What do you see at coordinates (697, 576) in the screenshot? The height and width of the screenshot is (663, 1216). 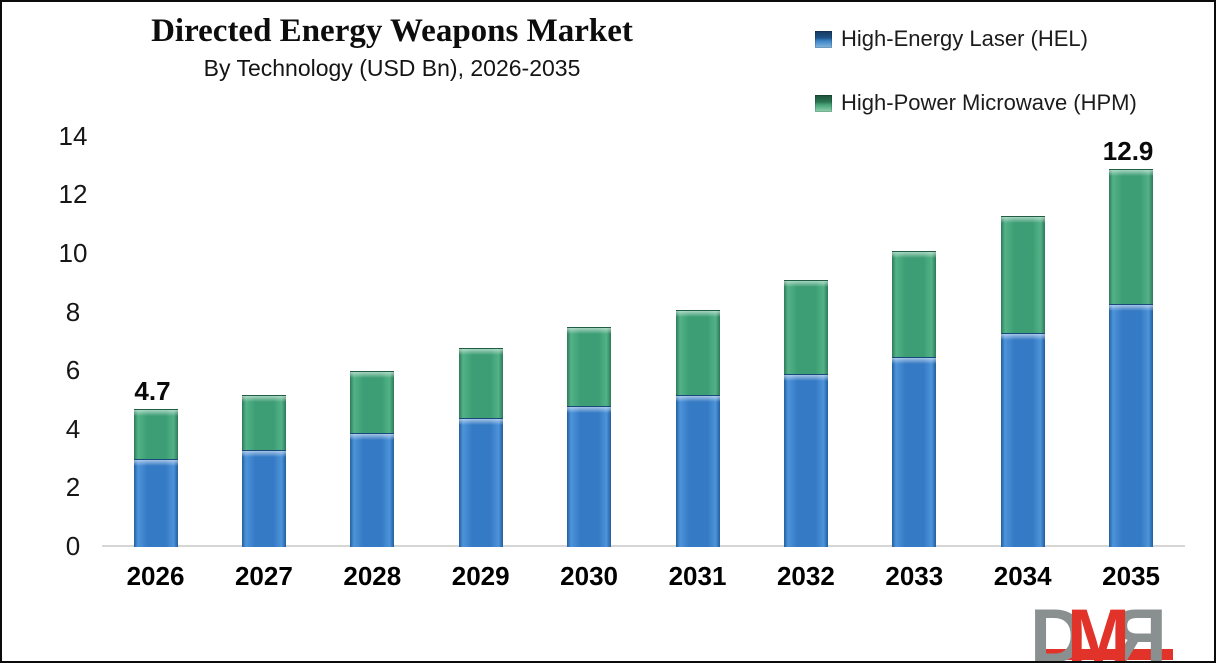 I see `x-axis-label-2031: 2031` at bounding box center [697, 576].